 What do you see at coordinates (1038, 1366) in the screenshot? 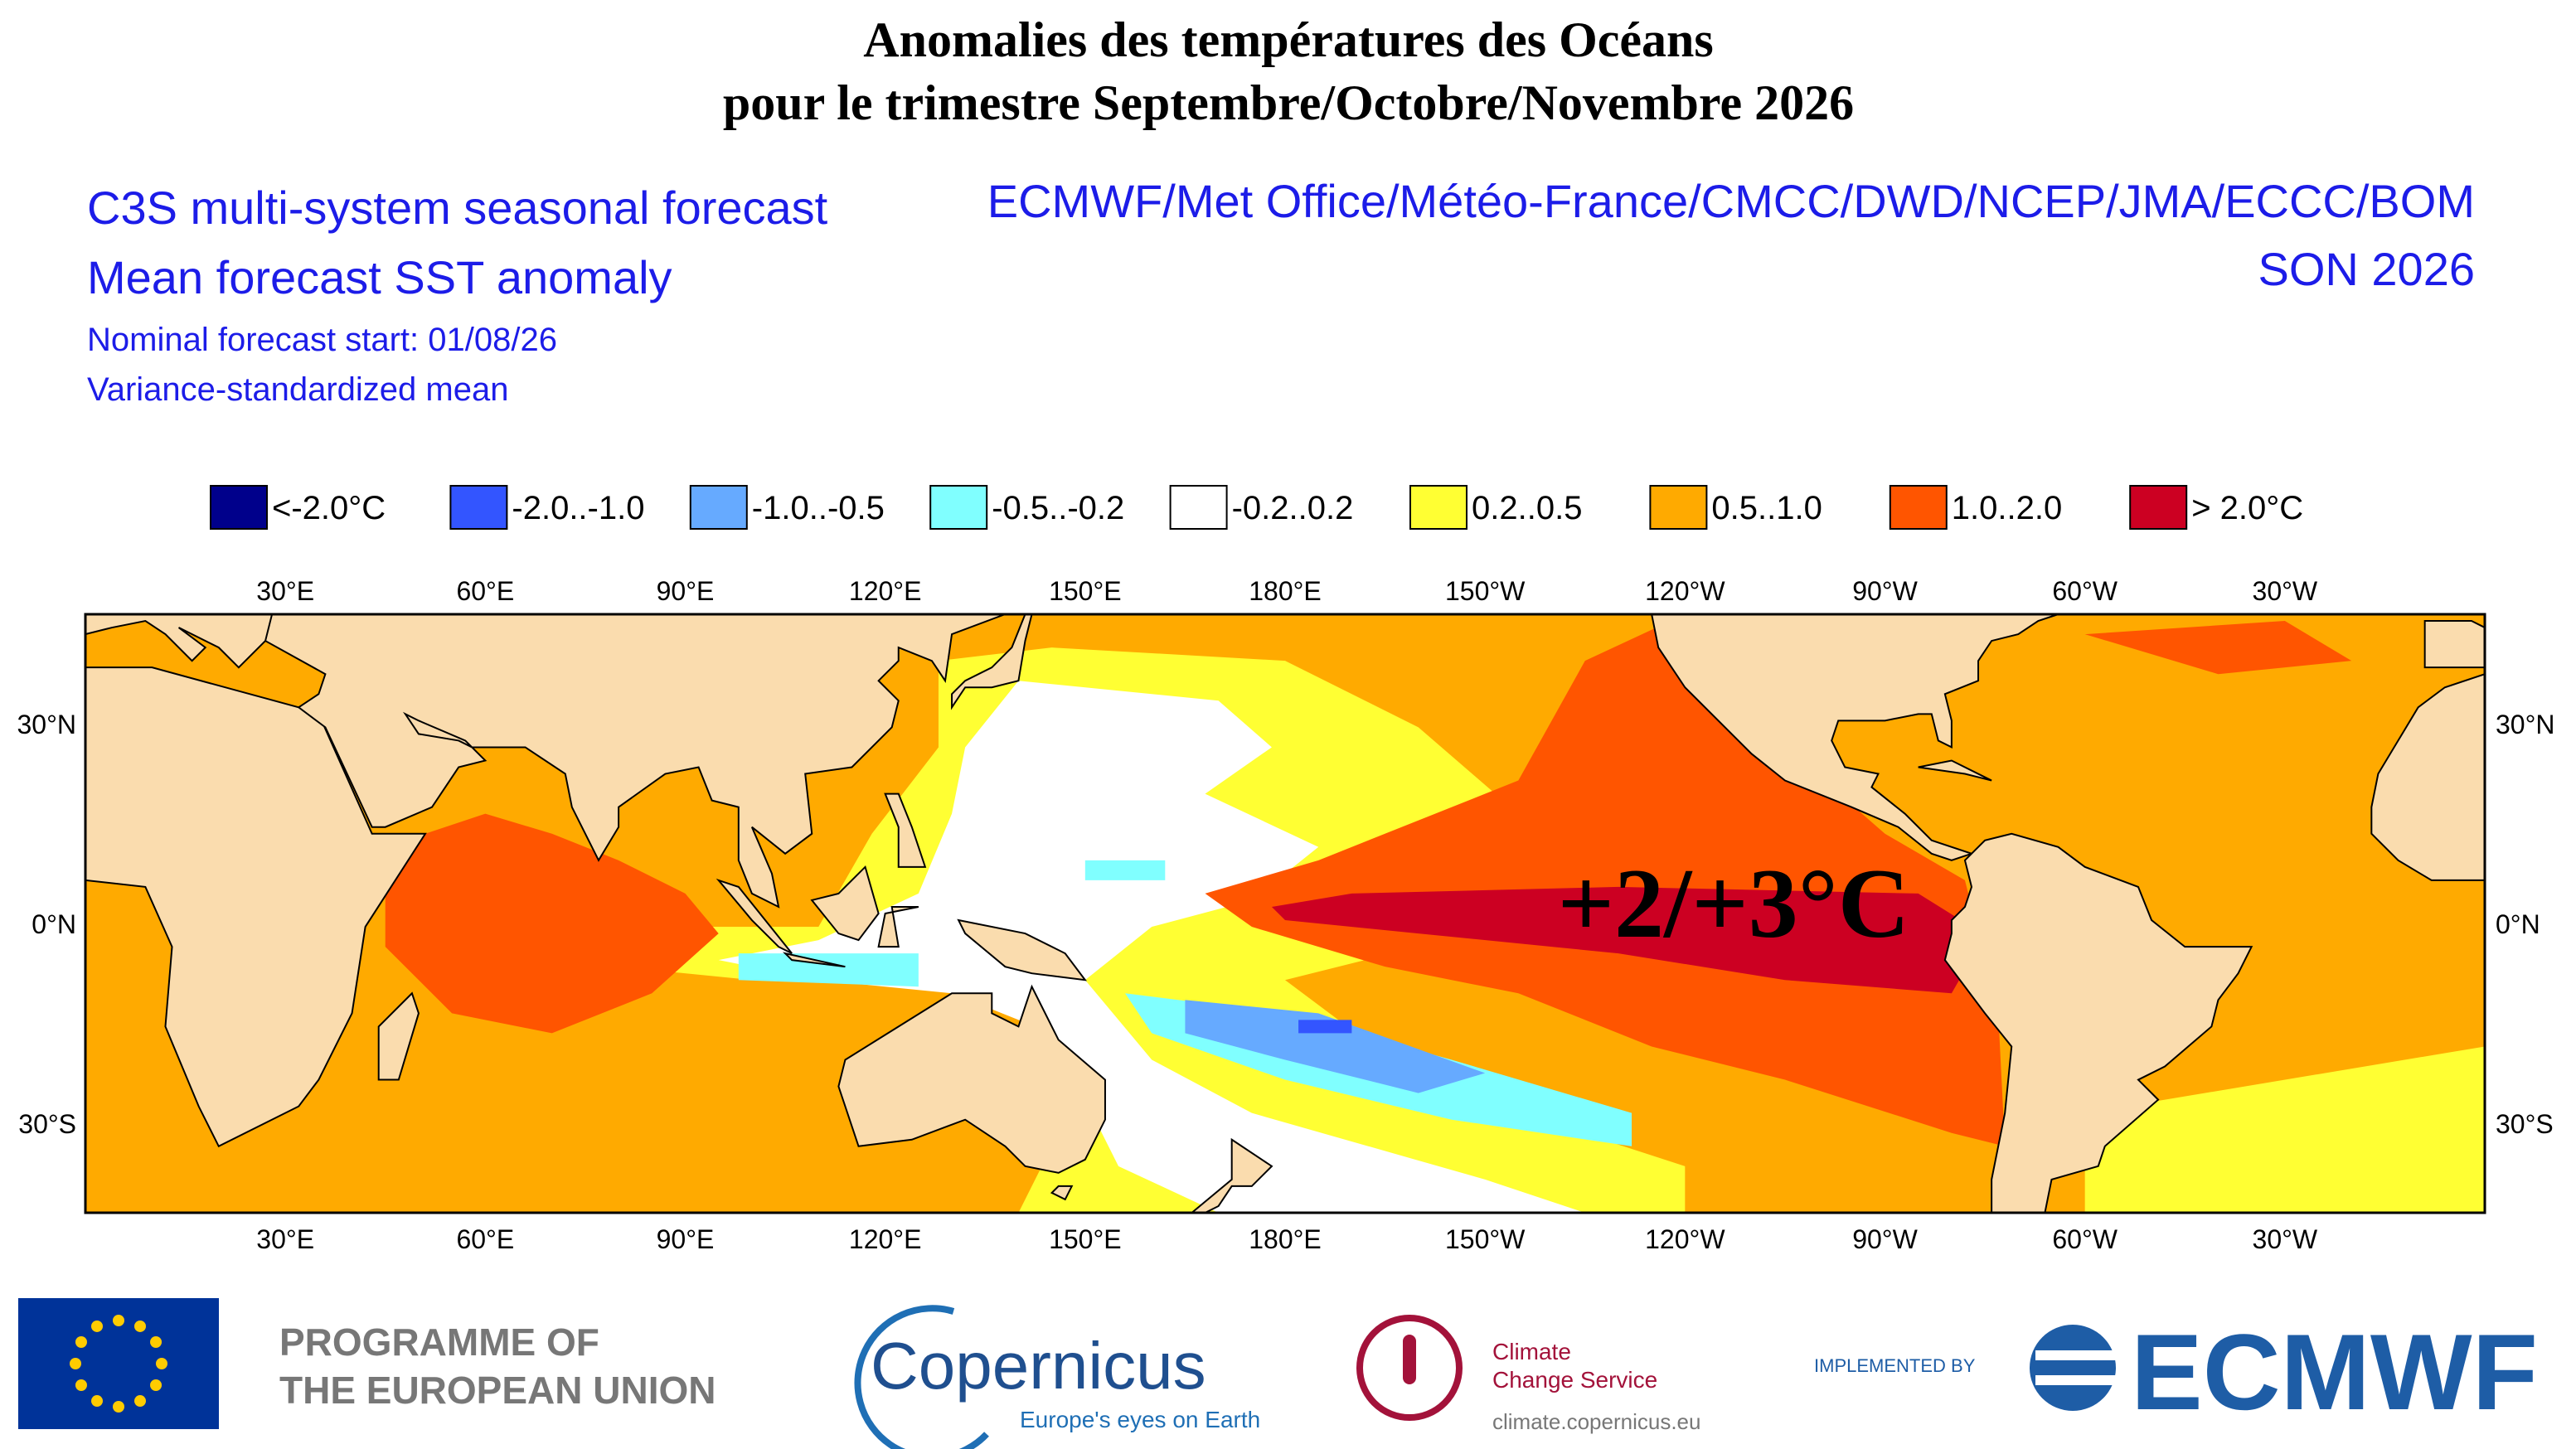
I see `copernicus: Copernicus` at bounding box center [1038, 1366].